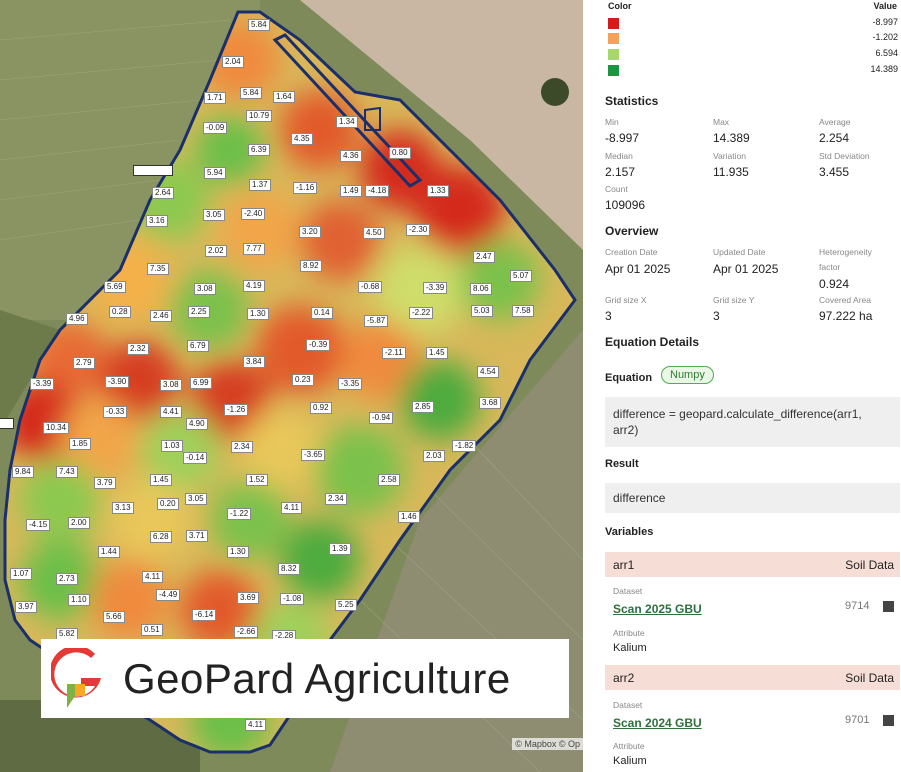  Describe the element at coordinates (523, 311) in the screenshot. I see `map-value-label: 7.58` at that location.